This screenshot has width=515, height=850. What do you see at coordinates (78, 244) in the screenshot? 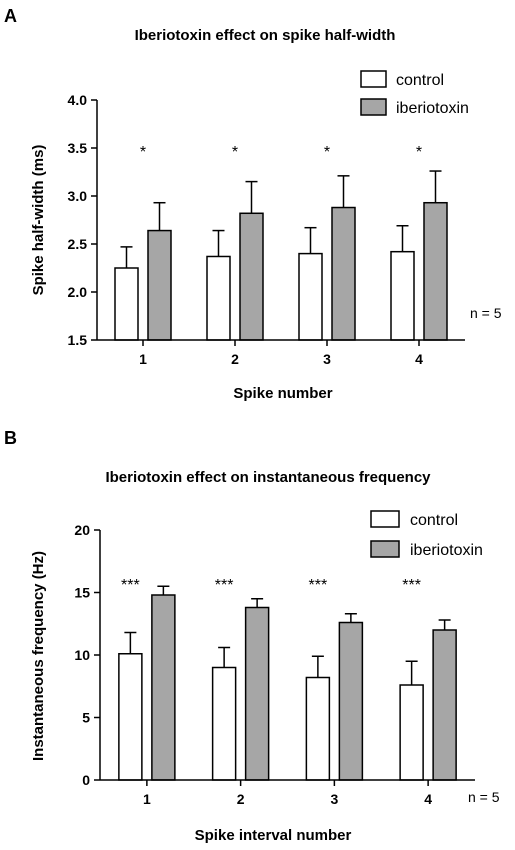
I see `chart-a-ytick-label-2.5: 2.5` at bounding box center [78, 244].